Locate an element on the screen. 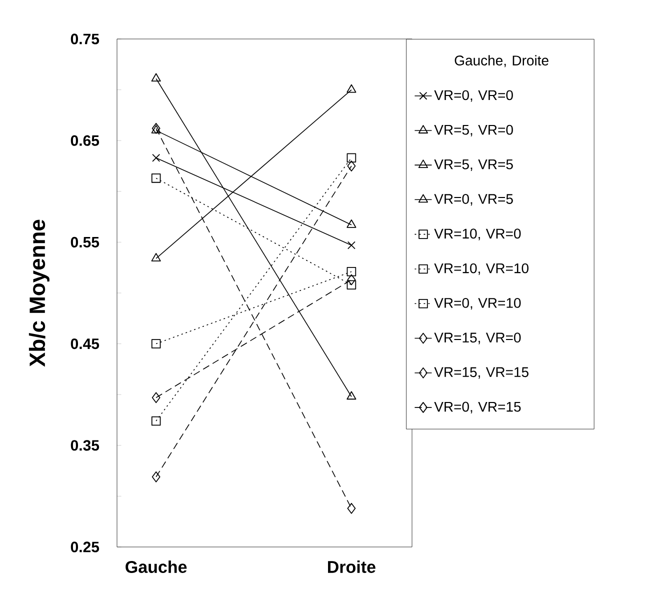  y-tick-label: 0.55 is located at coordinates (85, 242).